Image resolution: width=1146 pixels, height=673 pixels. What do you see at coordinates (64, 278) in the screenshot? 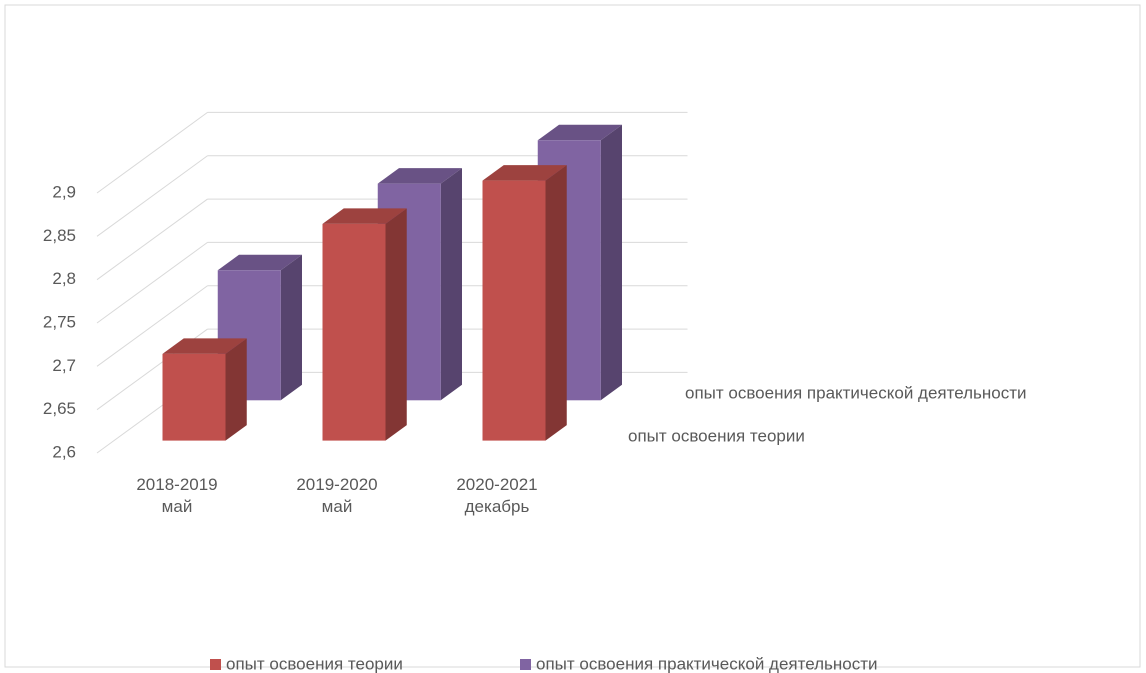
I see `y-tick-label: 2,8` at bounding box center [64, 278].